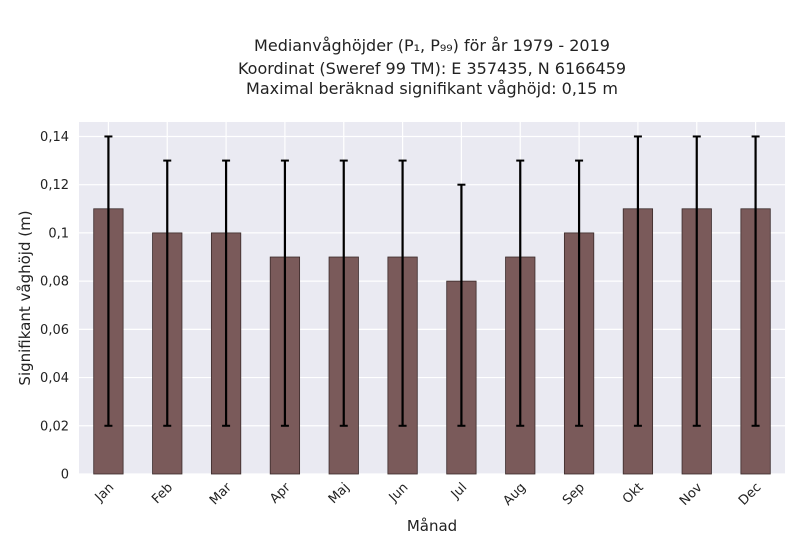 This screenshot has width=800, height=550. Describe the element at coordinates (339, 493) in the screenshot. I see `x-tick-label: Maj` at that location.